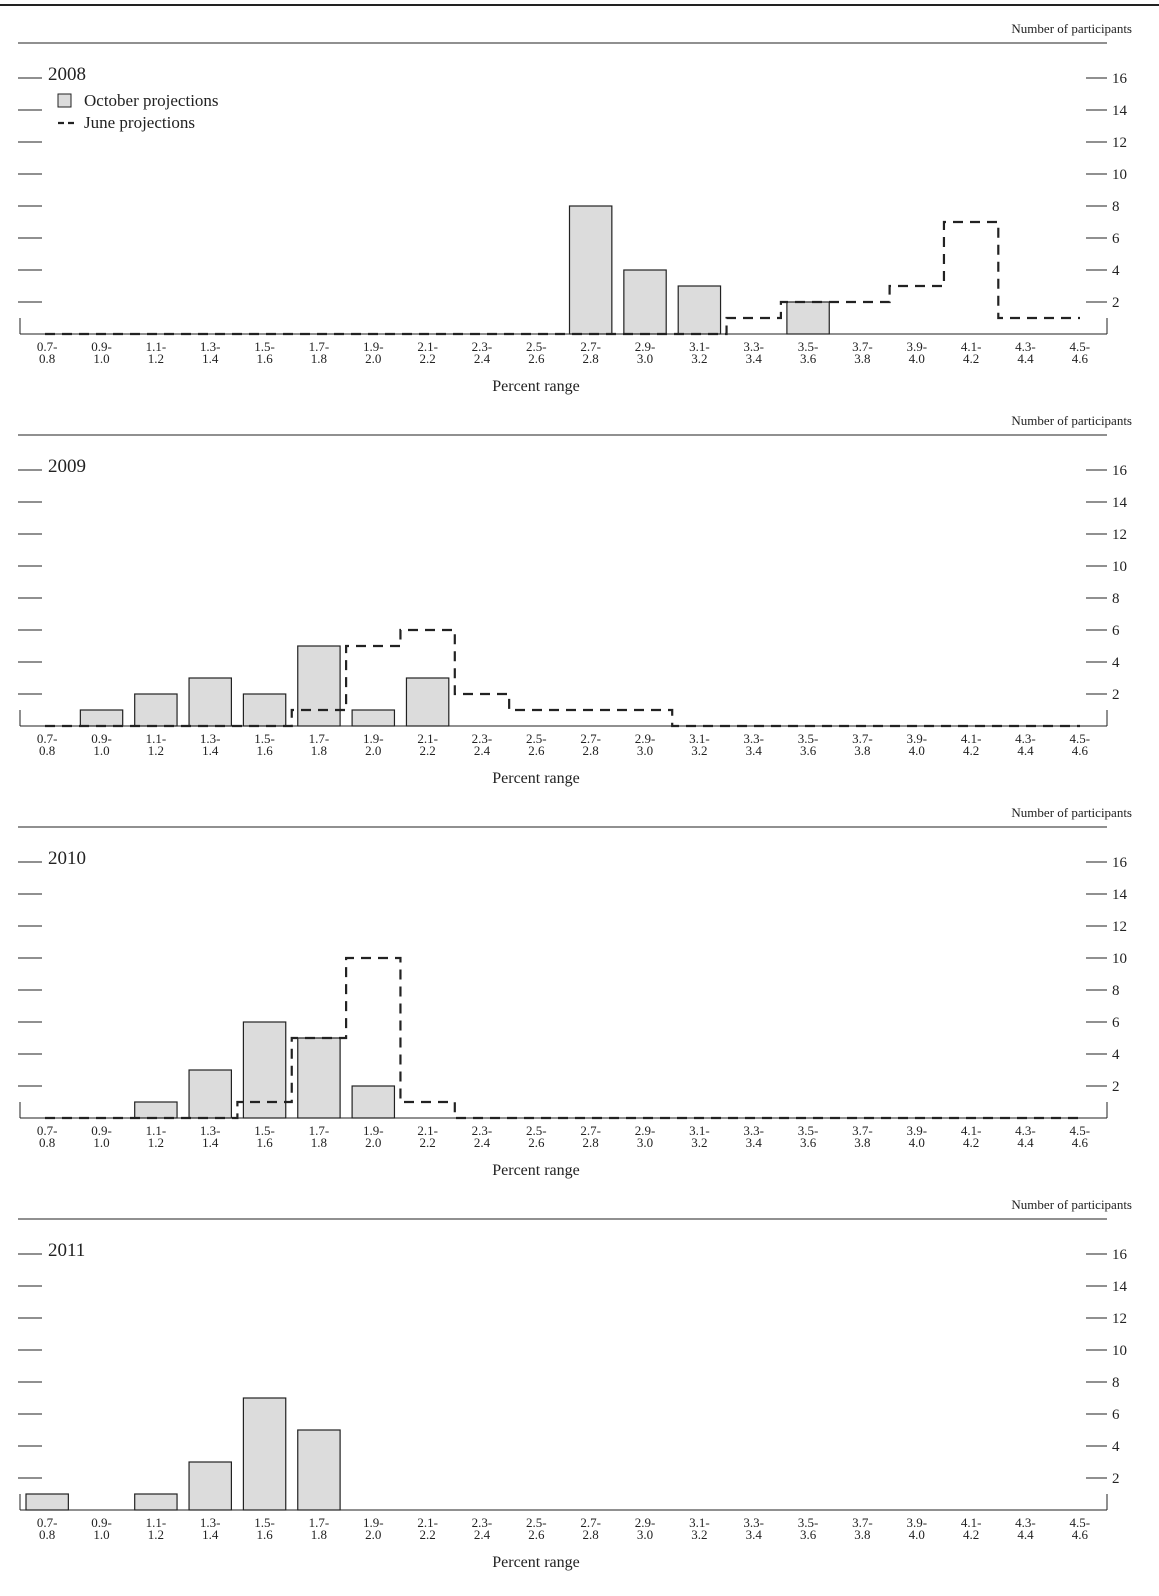 Image resolution: width=1159 pixels, height=1596 pixels. Describe the element at coordinates (1120, 1287) in the screenshot. I see `y-tick-label: 14` at that location.